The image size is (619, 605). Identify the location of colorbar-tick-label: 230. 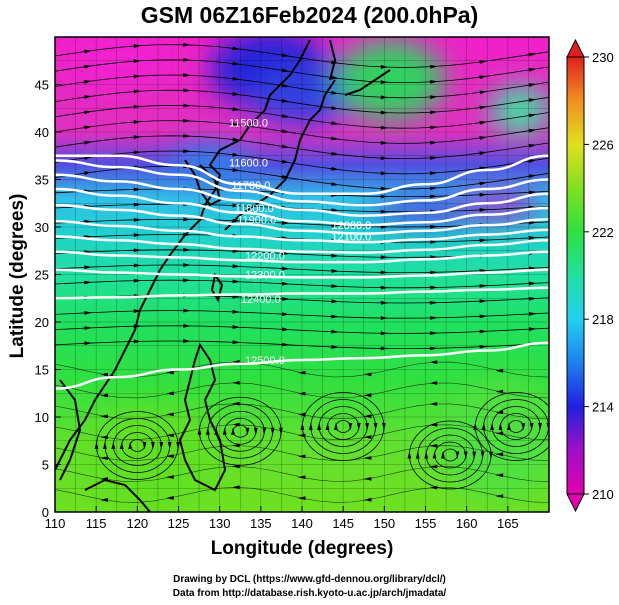
(603, 57).